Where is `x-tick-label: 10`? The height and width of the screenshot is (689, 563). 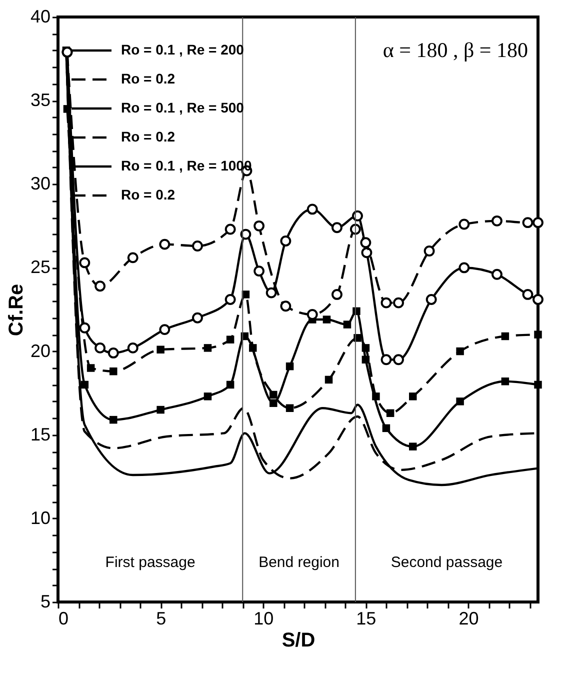 x-tick-label: 10 is located at coordinates (264, 618).